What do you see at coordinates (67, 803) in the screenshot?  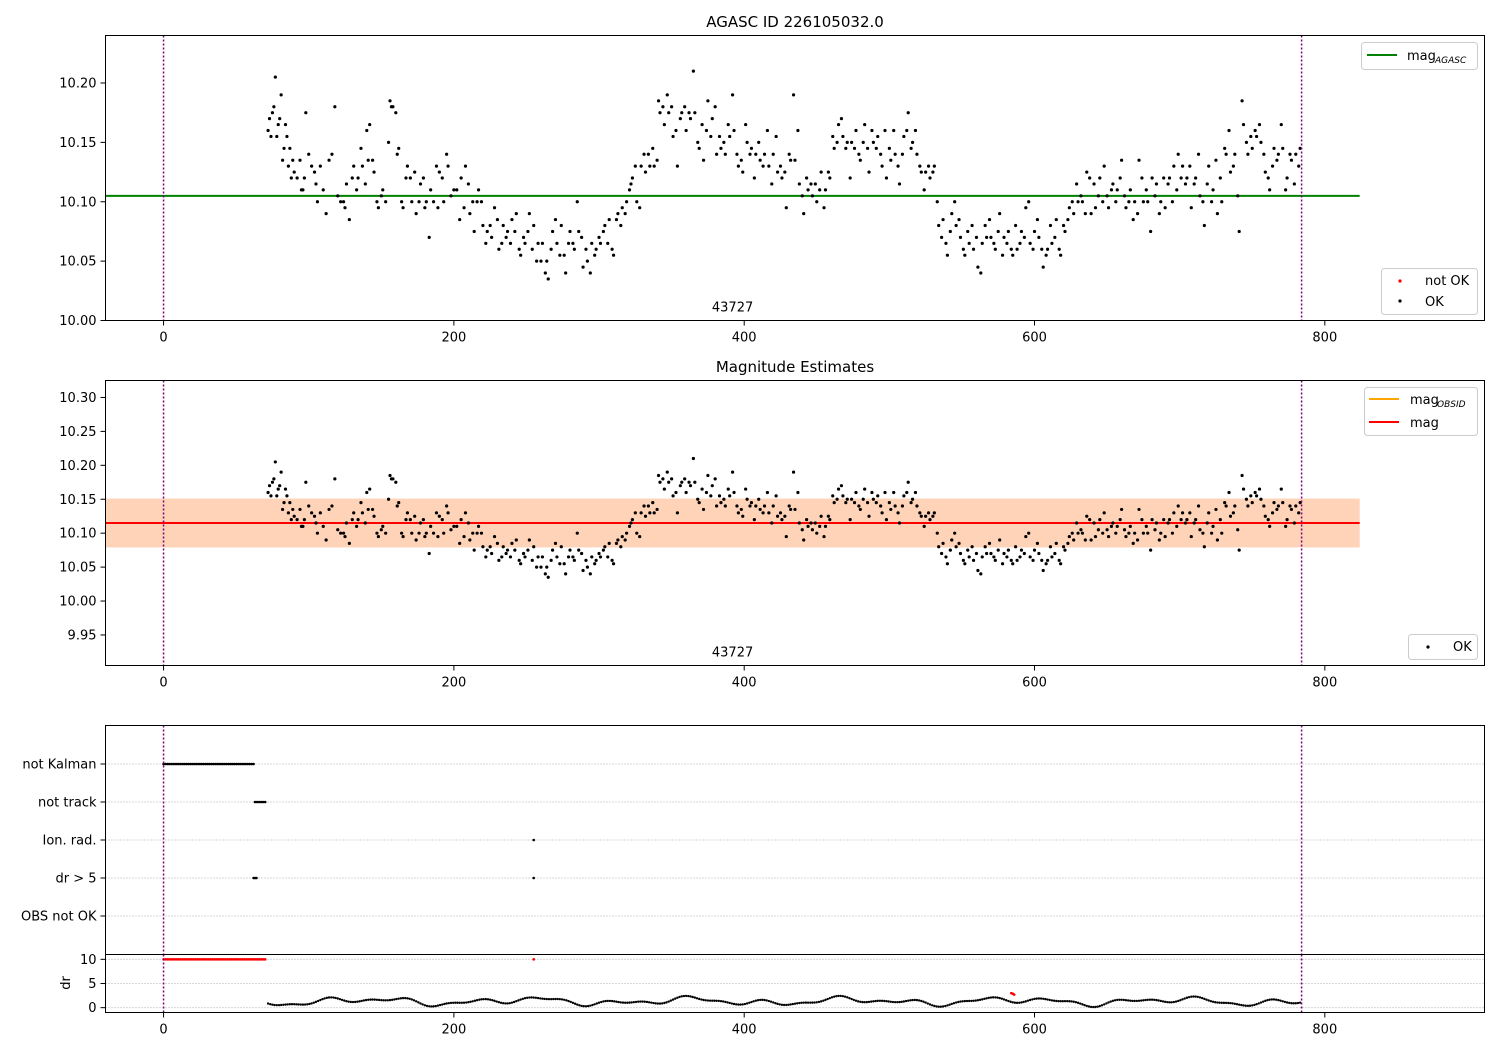 I see `flag-category-label: not track` at bounding box center [67, 803].